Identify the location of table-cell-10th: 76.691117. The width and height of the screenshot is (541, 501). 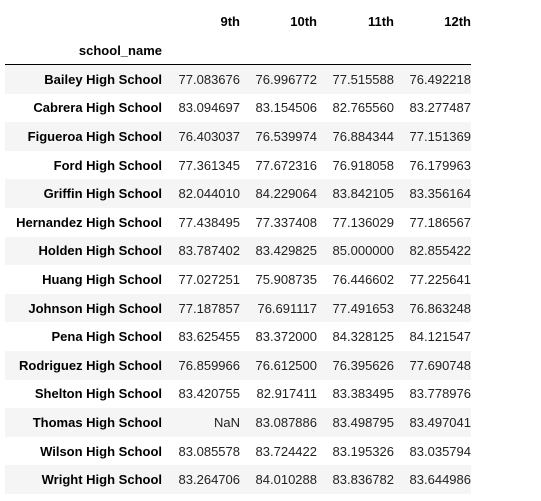
(287, 308).